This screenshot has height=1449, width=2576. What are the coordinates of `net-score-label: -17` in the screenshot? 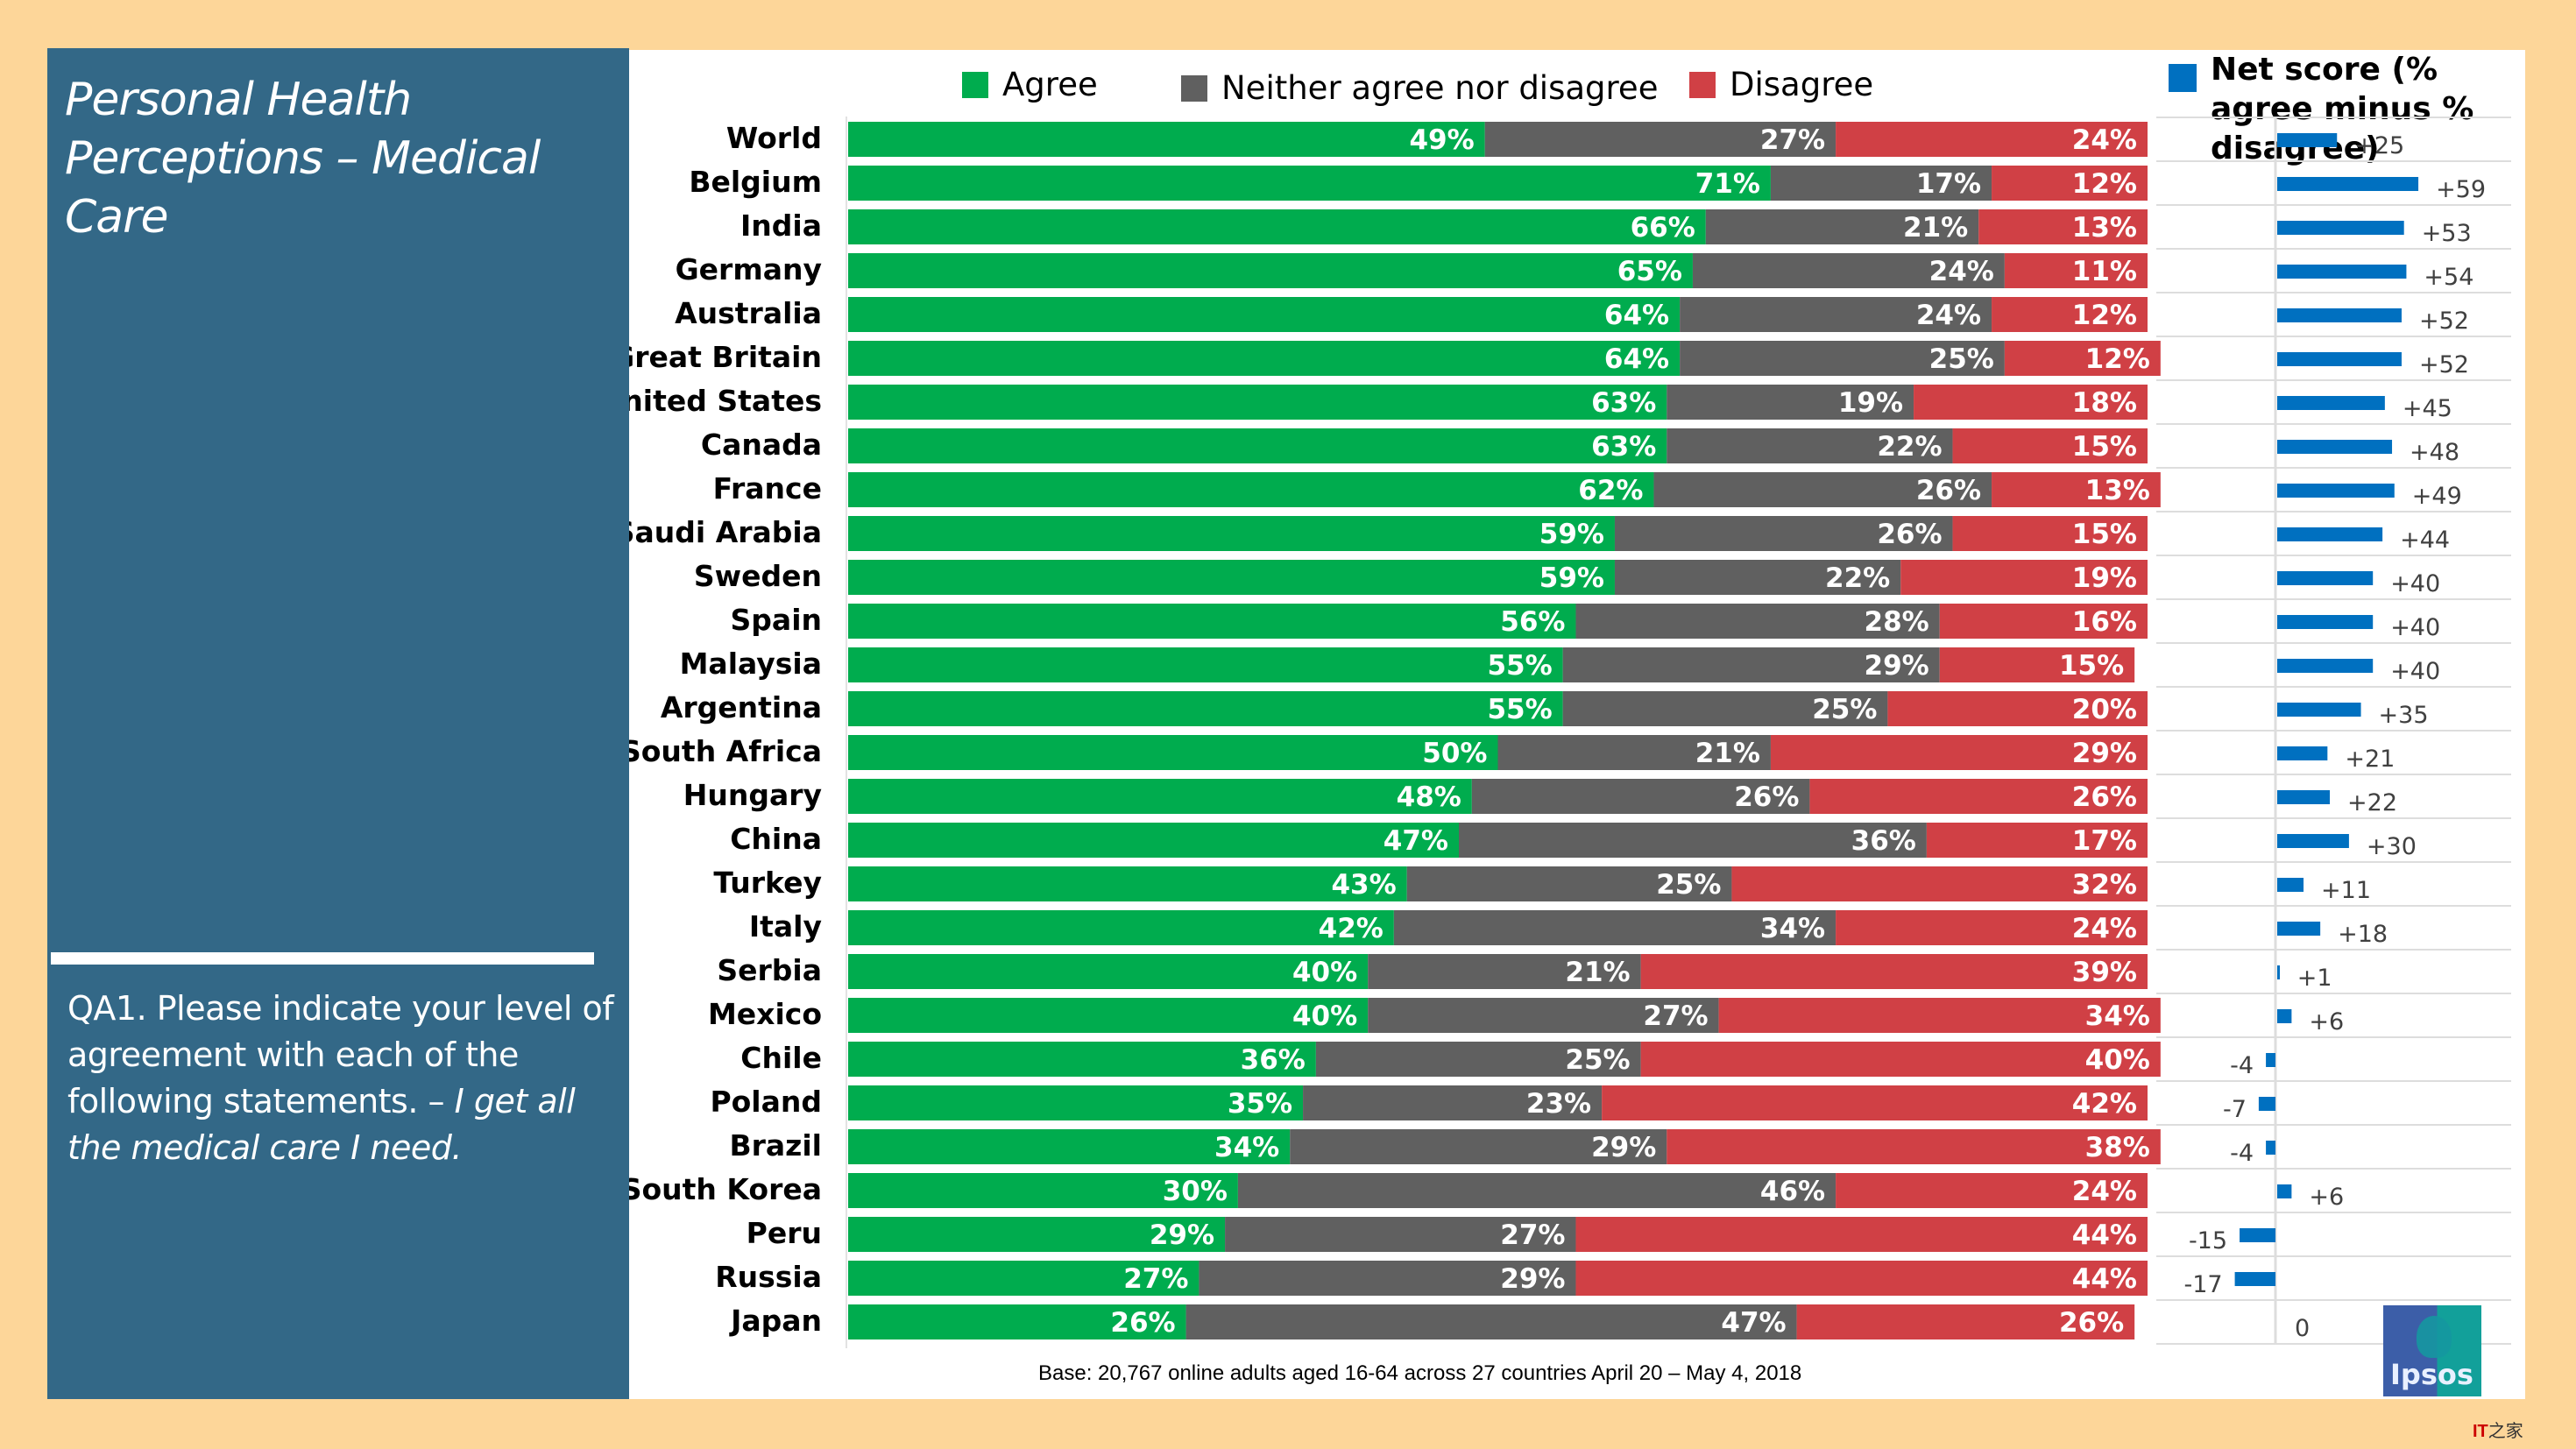 It's located at (2202, 1284).